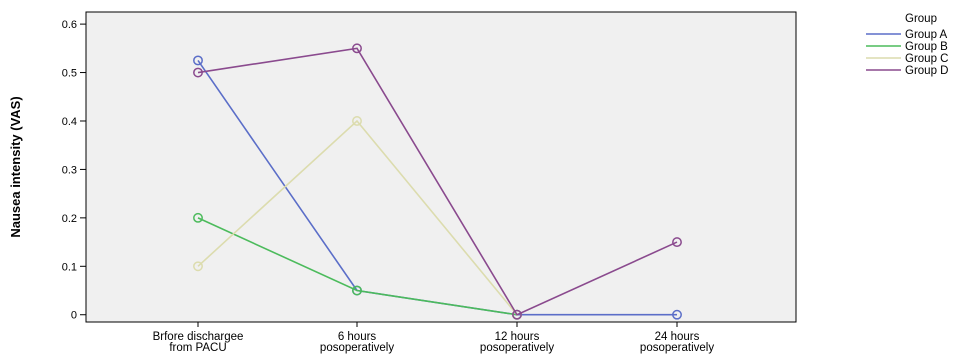 The width and height of the screenshot is (973, 358). Describe the element at coordinates (69, 122) in the screenshot. I see `y-tick-label: 0.4` at that location.